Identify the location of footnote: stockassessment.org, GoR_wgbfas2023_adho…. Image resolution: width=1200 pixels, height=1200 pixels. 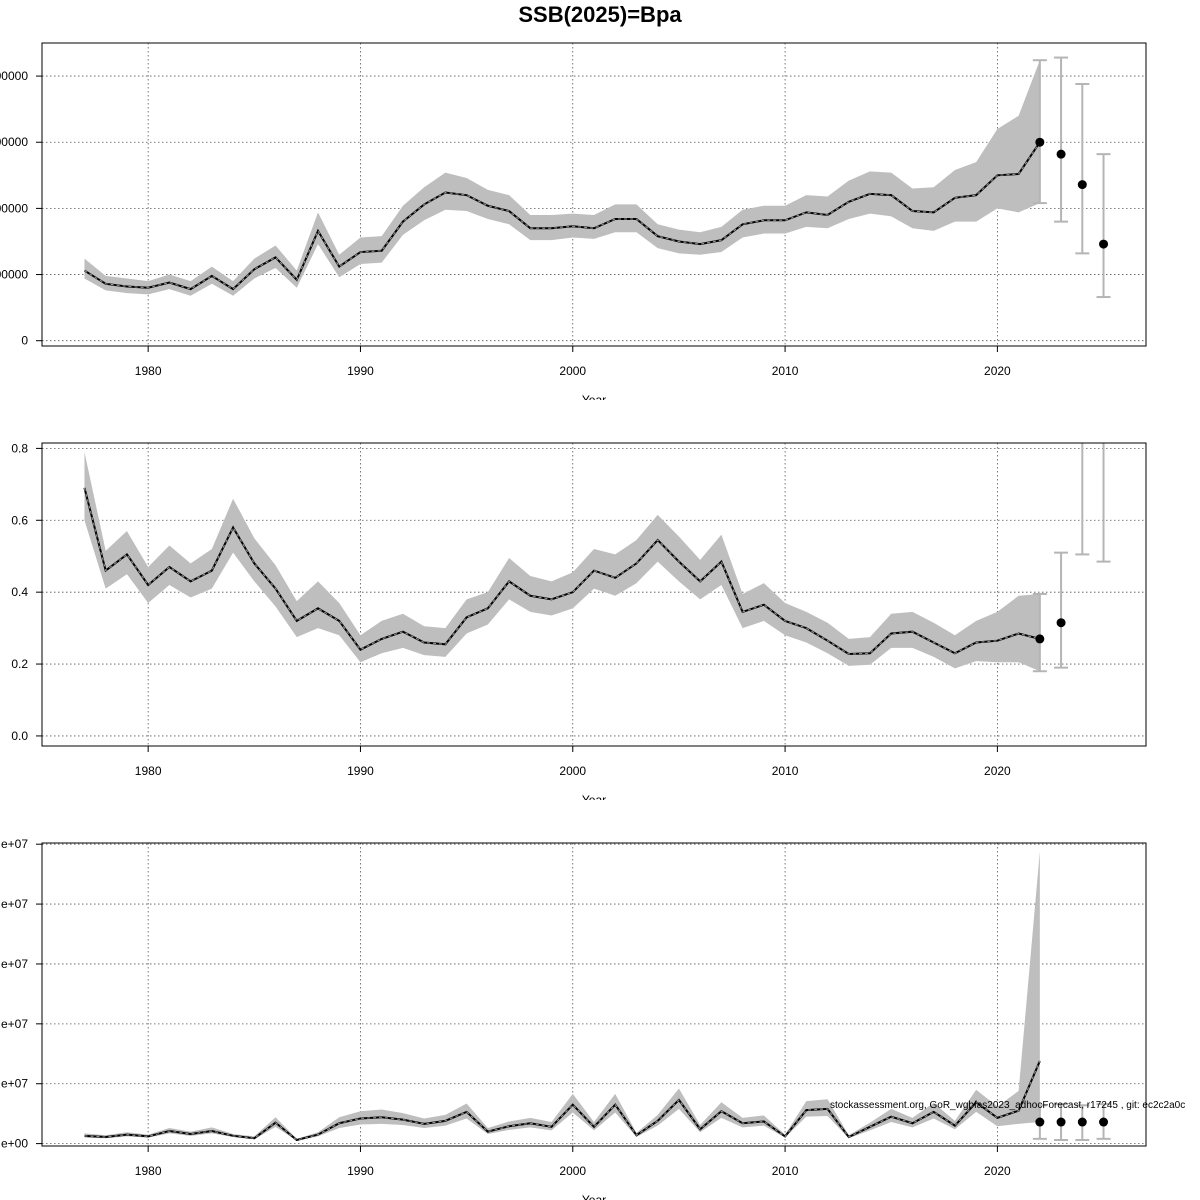
(1007, 1105).